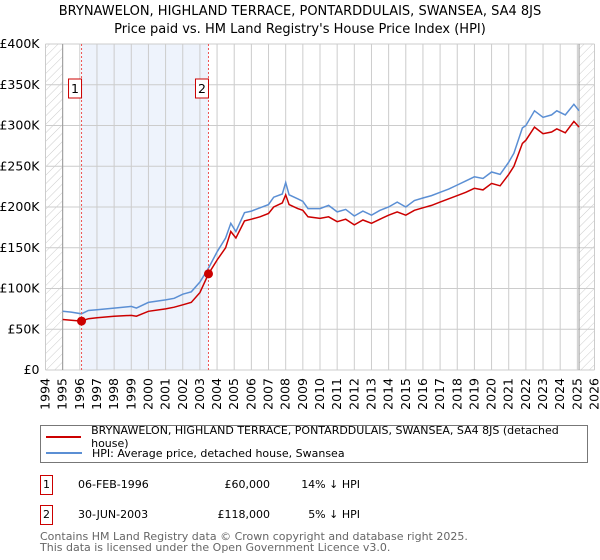 Image resolution: width=600 pixels, height=560 pixels. What do you see at coordinates (32, 369) in the screenshot?
I see `y-tick-label: £0` at bounding box center [32, 369].